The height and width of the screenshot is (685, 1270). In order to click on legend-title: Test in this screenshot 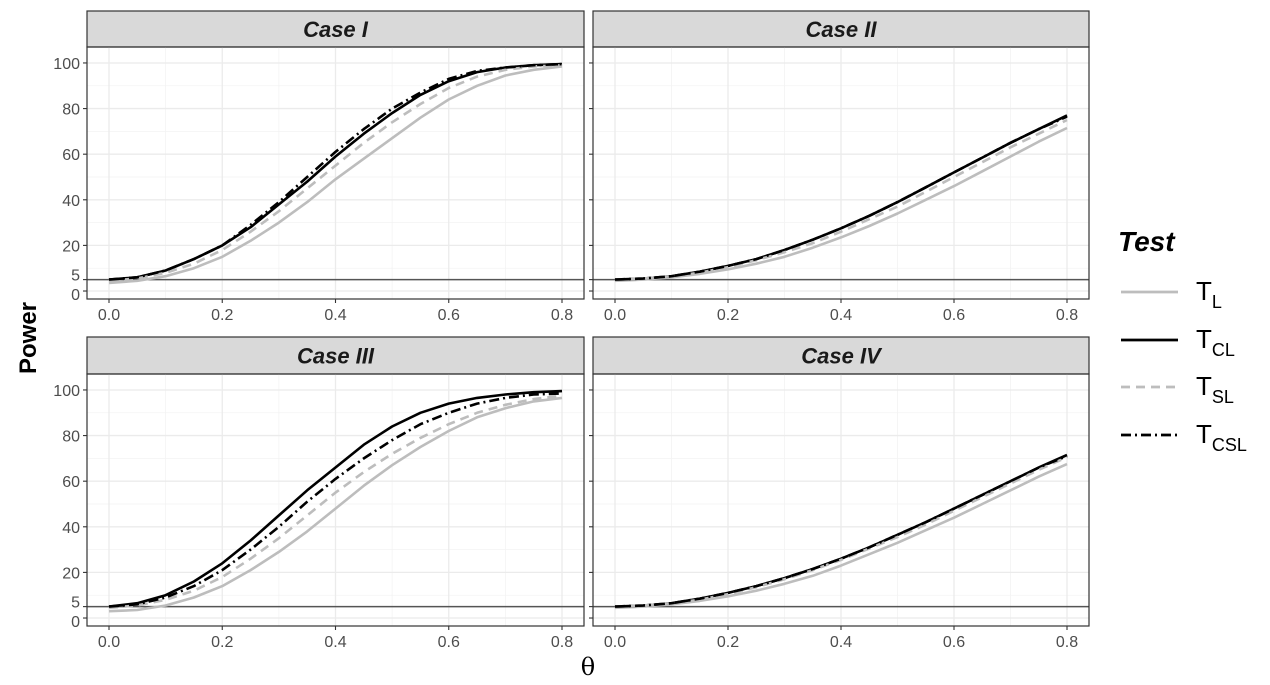, I will do `click(1147, 241)`.